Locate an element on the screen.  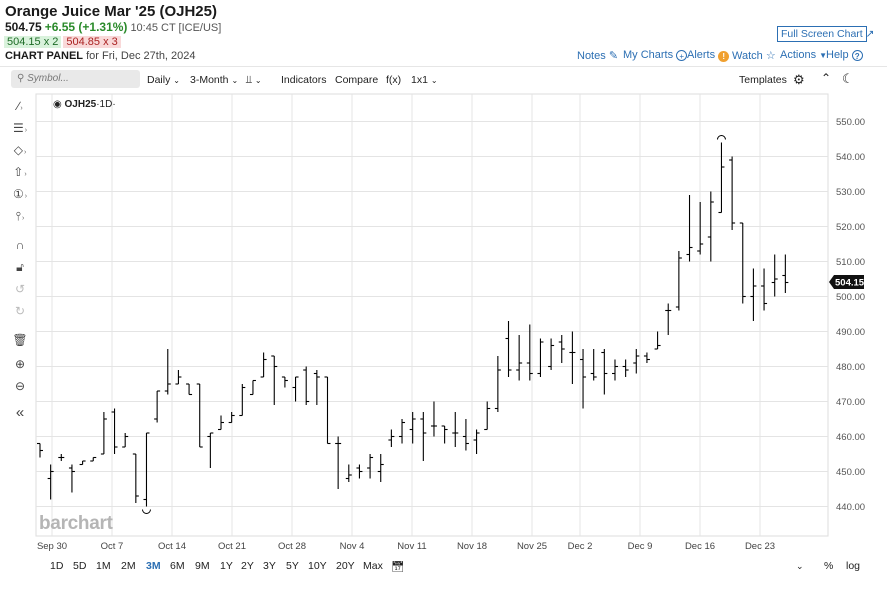
last-price-badge is located at coordinates (846, 281).